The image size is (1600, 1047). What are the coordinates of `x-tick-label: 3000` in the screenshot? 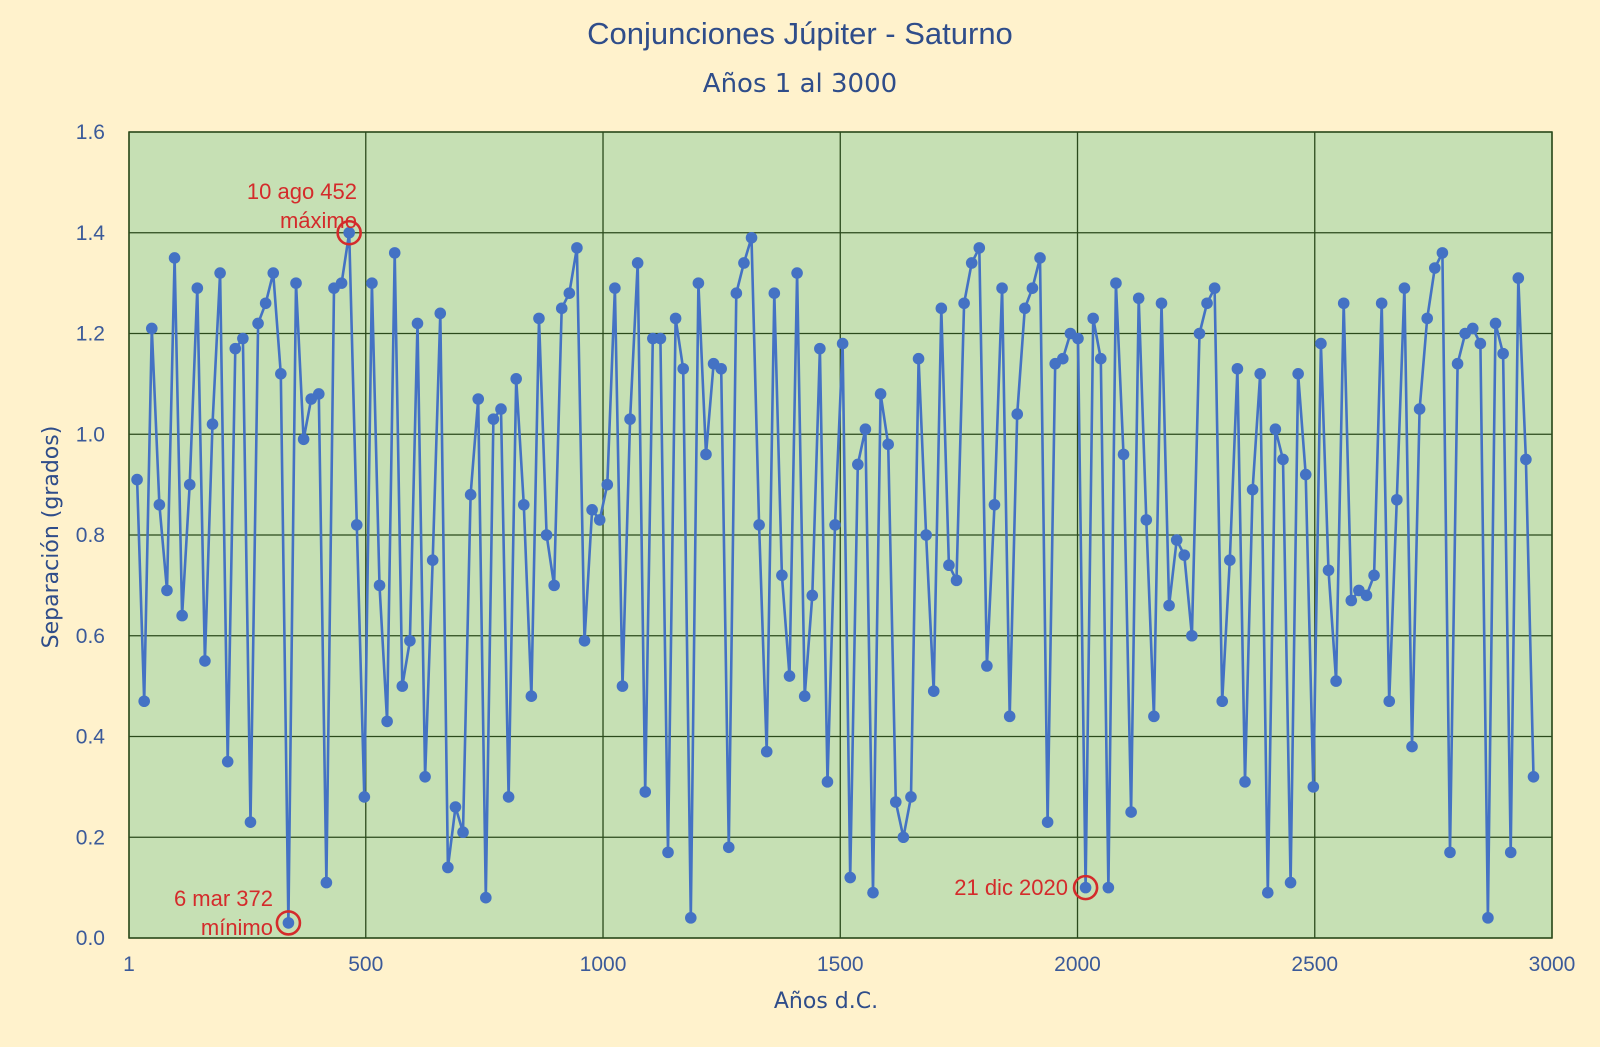 It's located at (1552, 964).